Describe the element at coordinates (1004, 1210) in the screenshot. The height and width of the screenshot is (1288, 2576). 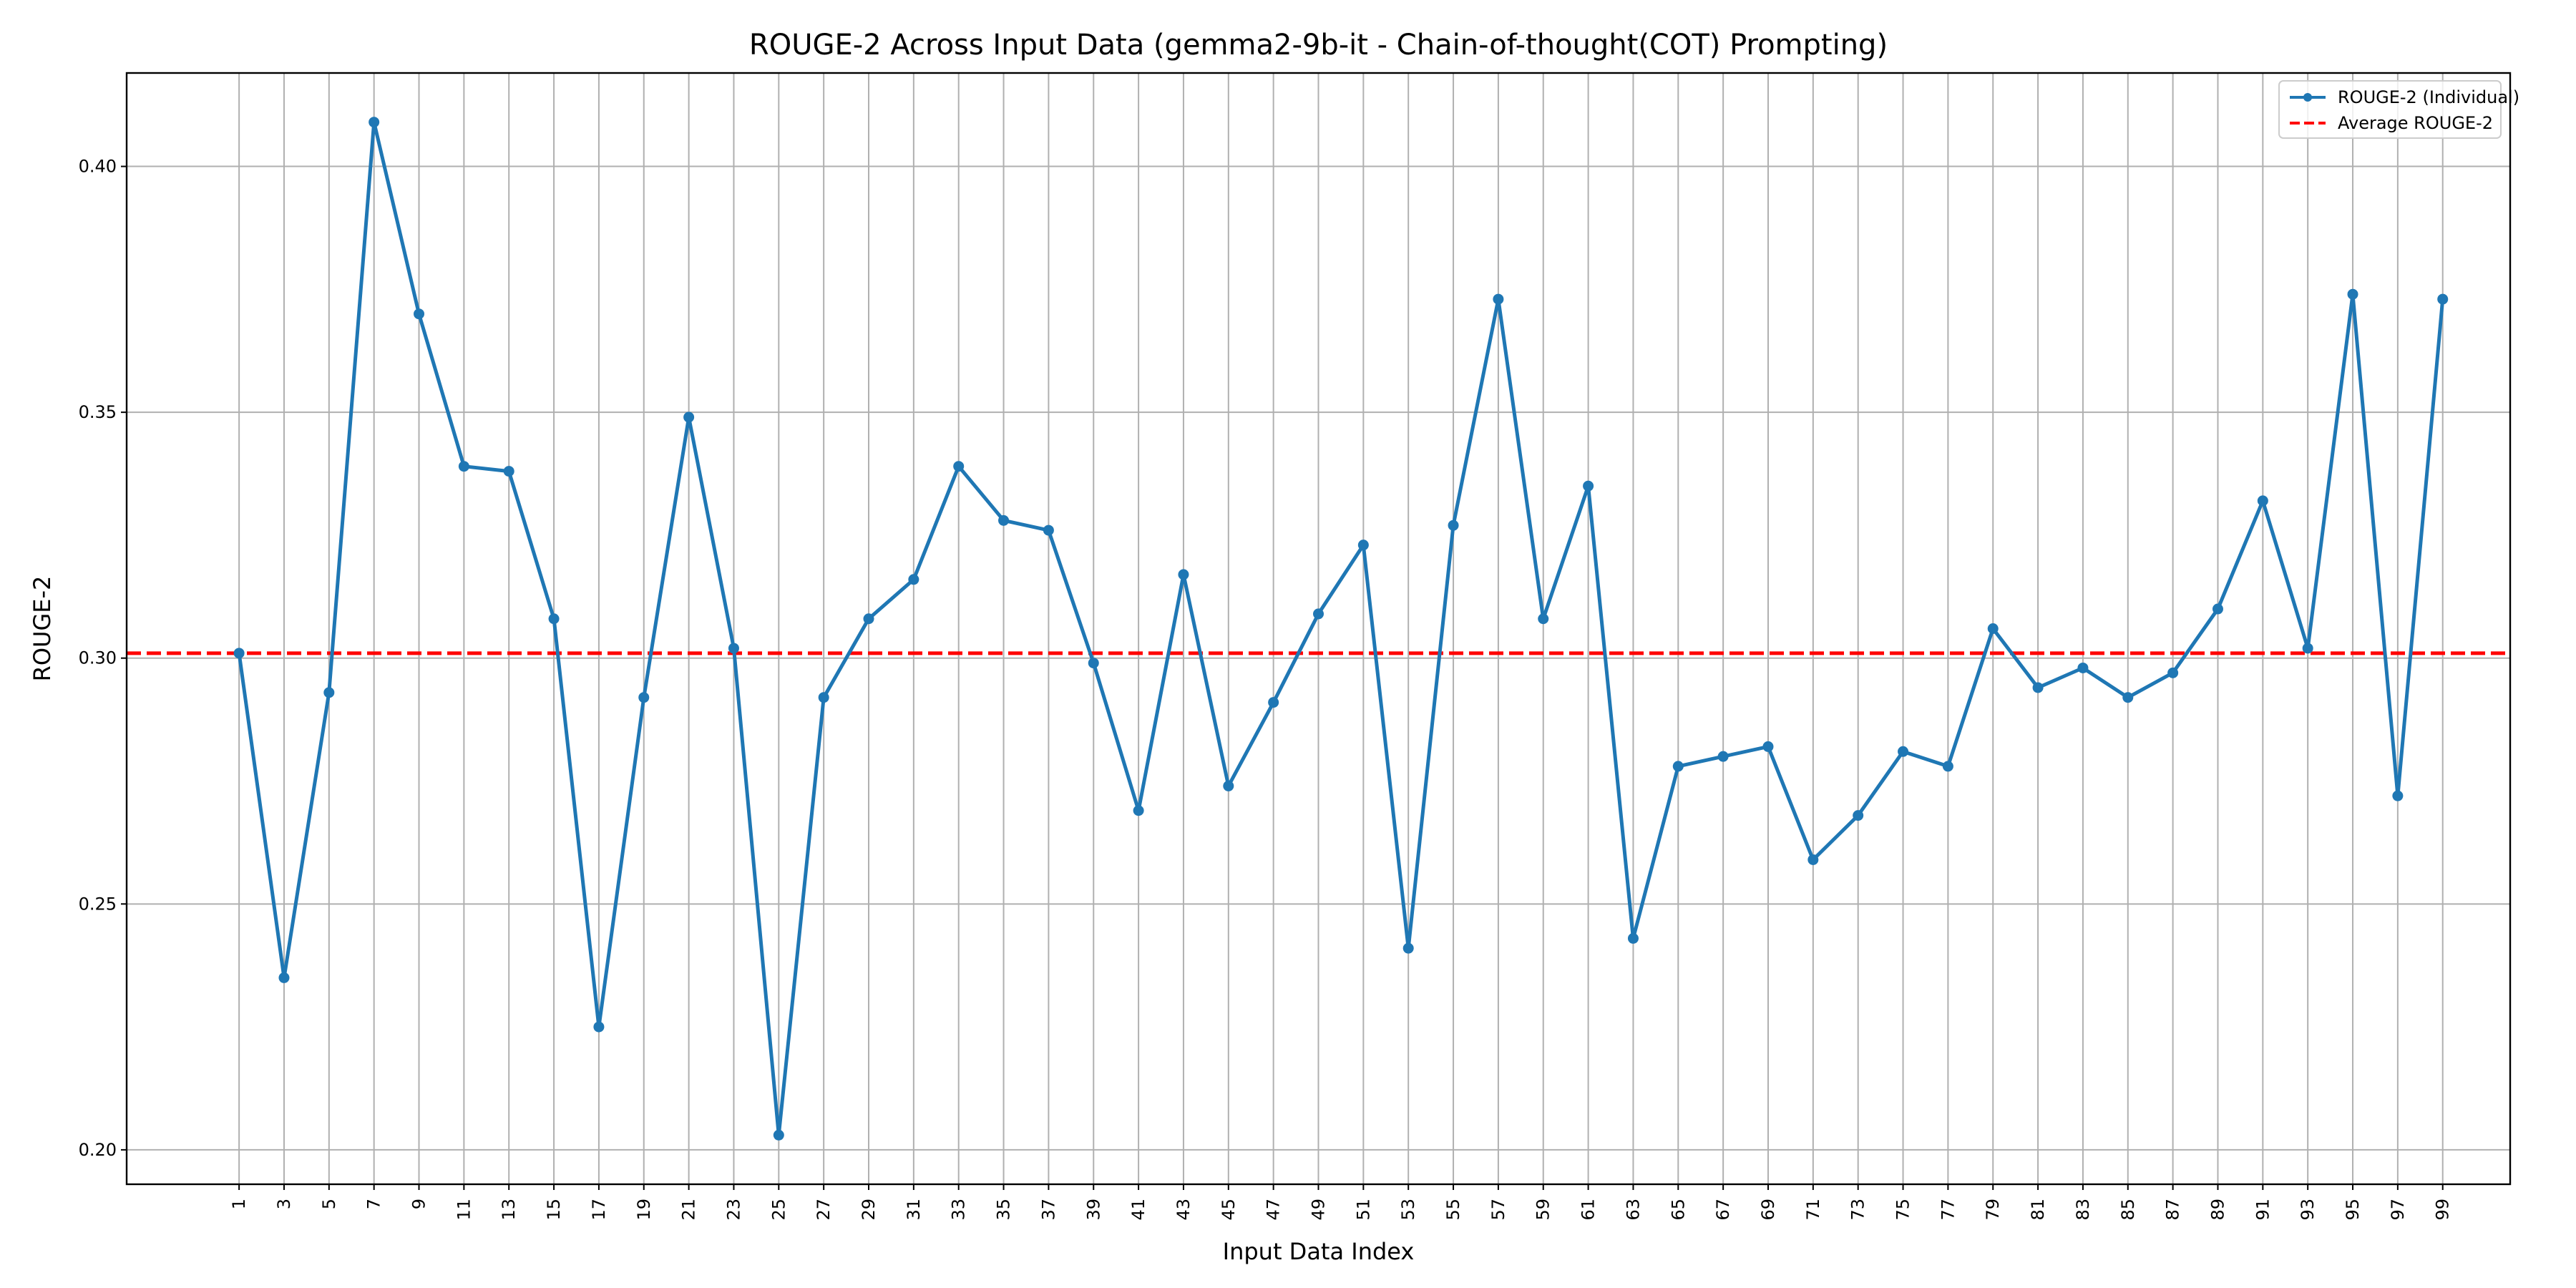
I see `x-tick-label: 35` at that location.